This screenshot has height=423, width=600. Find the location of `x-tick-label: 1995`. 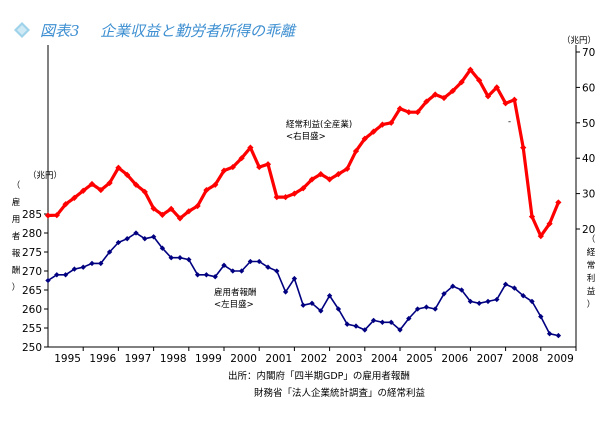

x-tick-label: 1995 is located at coordinates (67, 359).